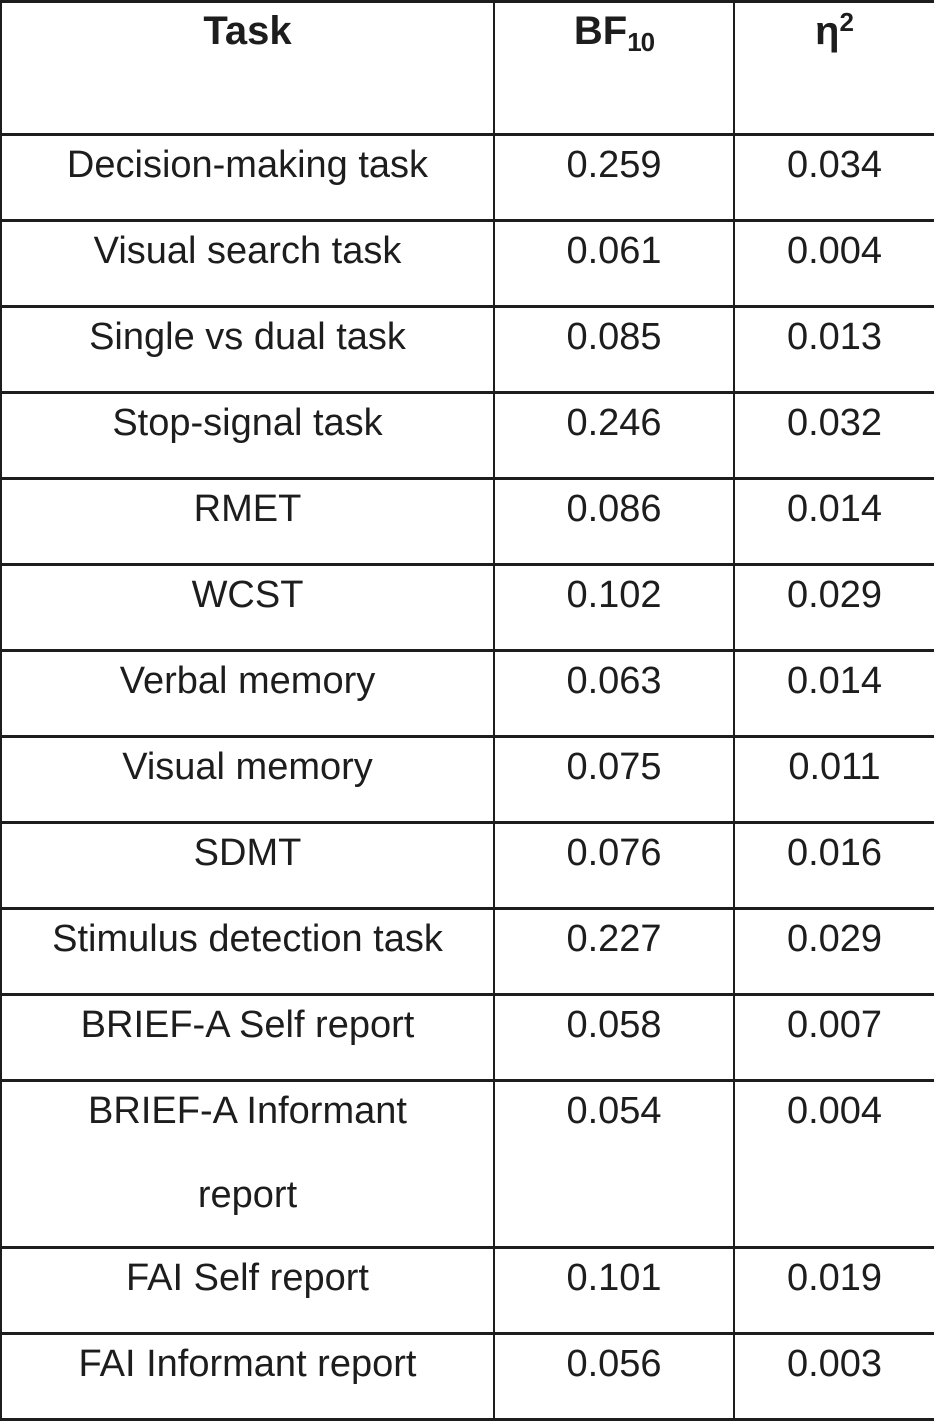 This screenshot has height=1422, width=934. What do you see at coordinates (827, 31) in the screenshot?
I see `header-eta2-base: η` at bounding box center [827, 31].